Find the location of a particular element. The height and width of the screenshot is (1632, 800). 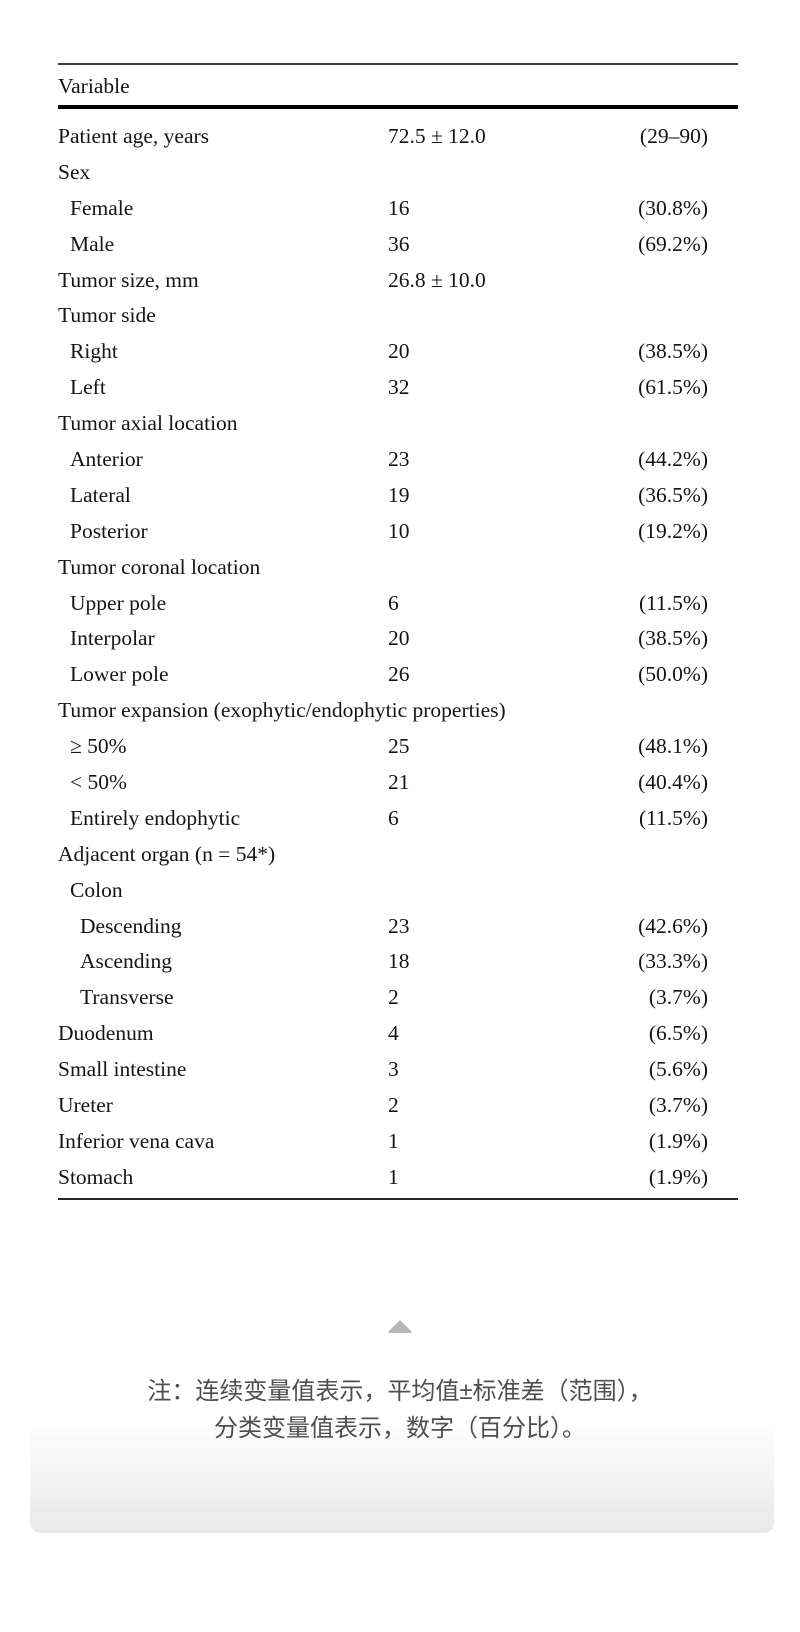

table-footnote: 注：连续变量值表示，平均值±标准差（范围）， 分类变量值表示，数字（百分比）。 is located at coordinates (400, 1410).